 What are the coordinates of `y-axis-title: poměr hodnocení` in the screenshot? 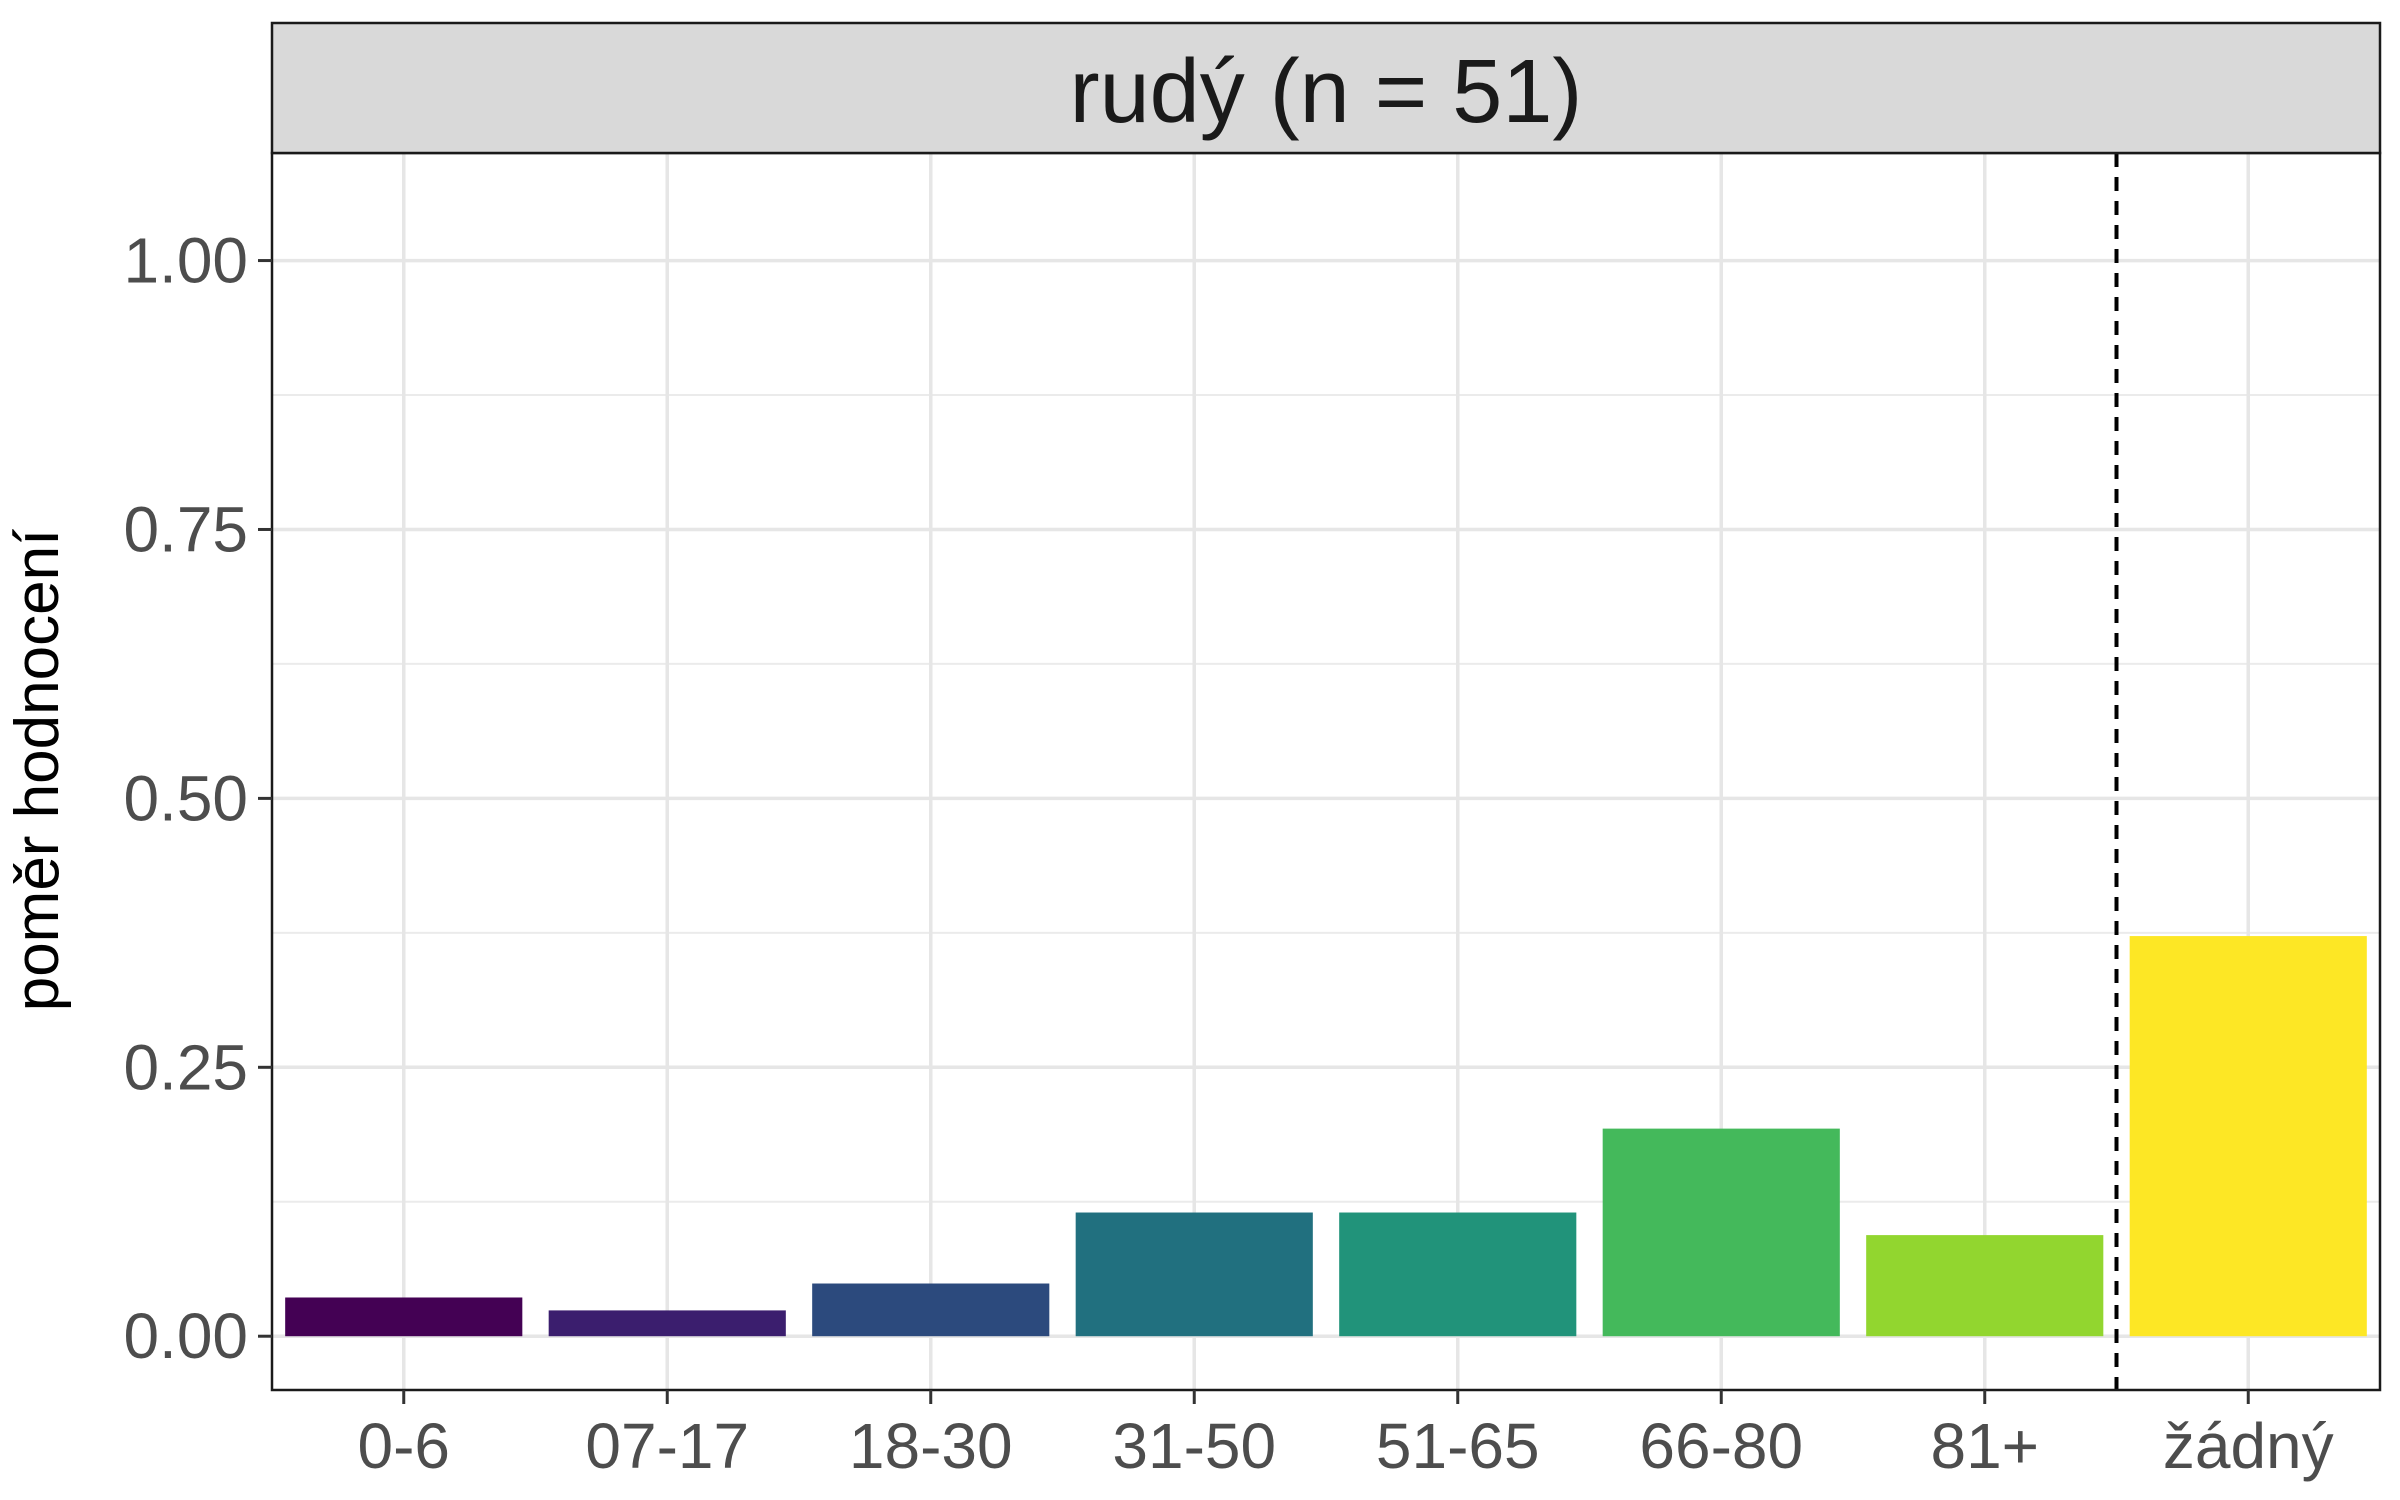 It's located at (37, 770).